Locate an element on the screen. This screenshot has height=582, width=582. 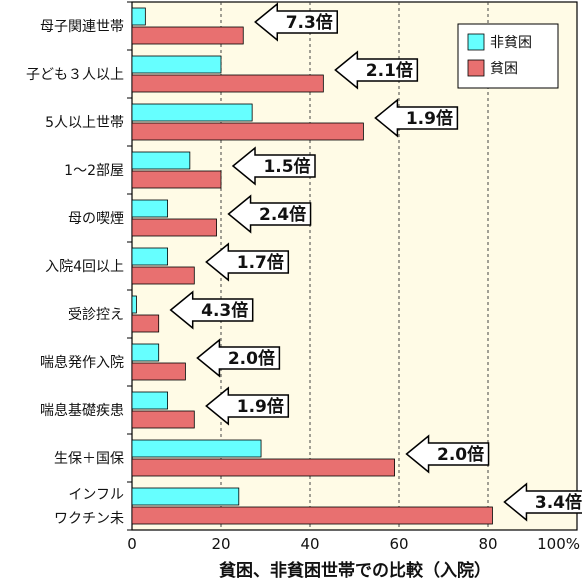
category-label: 母子関連世帯 is located at coordinates (82, 27).